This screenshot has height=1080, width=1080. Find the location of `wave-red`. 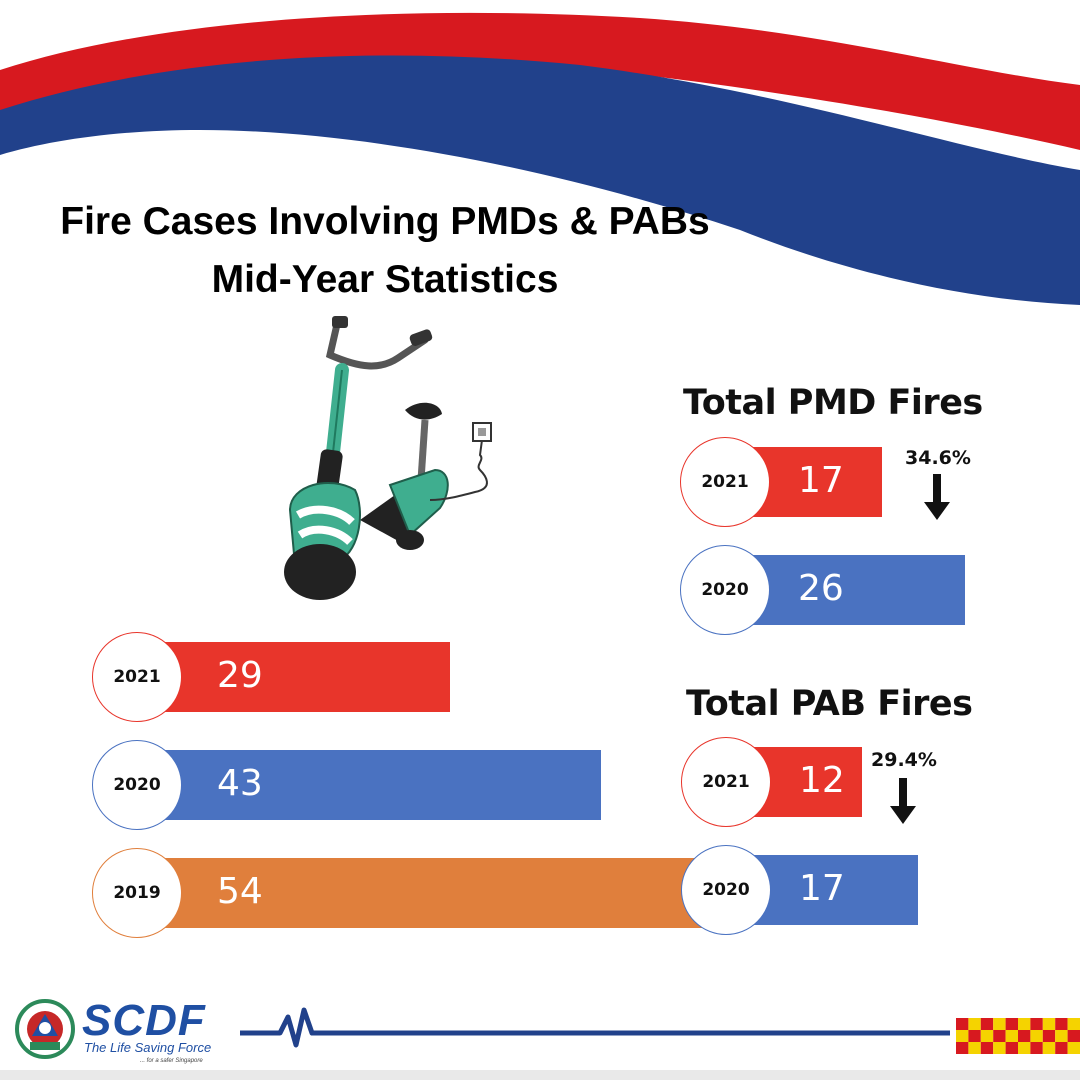

wave-red is located at coordinates (540, 81).